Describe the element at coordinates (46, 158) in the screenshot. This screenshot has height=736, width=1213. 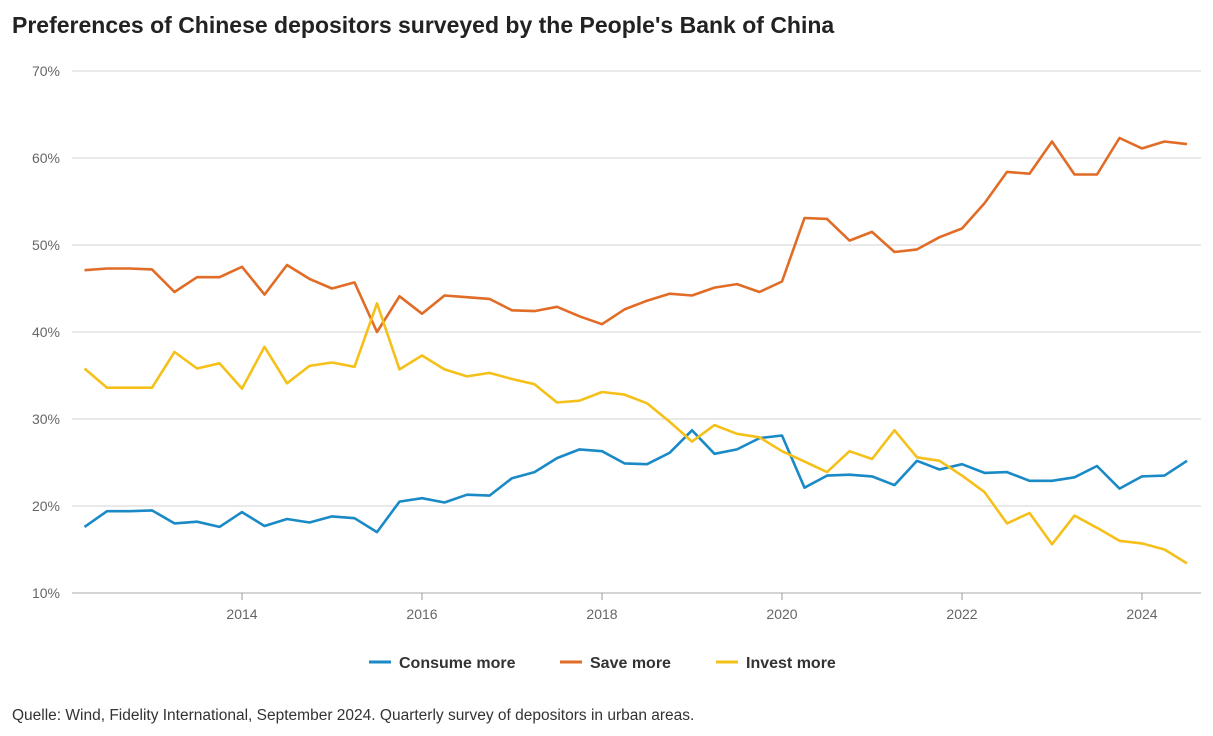
I see `y-tick-label: 60%` at that location.